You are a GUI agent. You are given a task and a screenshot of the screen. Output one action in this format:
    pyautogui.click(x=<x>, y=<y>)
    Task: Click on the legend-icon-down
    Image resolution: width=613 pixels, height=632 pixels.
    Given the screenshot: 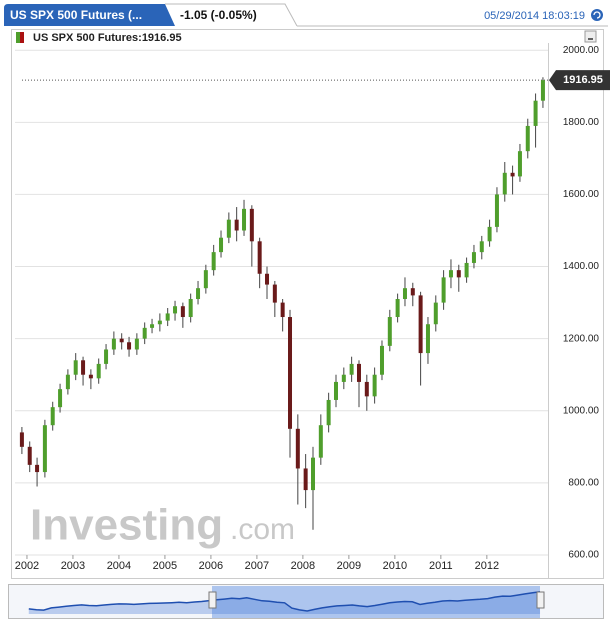 What is the action you would take?
    pyautogui.click(x=22, y=37)
    